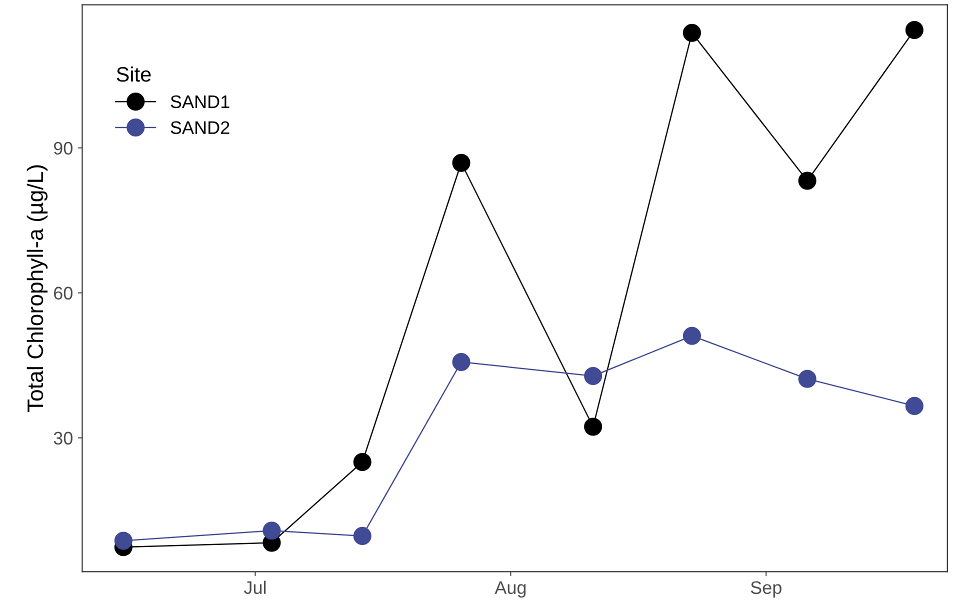  Describe the element at coordinates (37, 288) in the screenshot. I see `y-axis-title: Total Chlorophyll-a (µg/L)` at that location.